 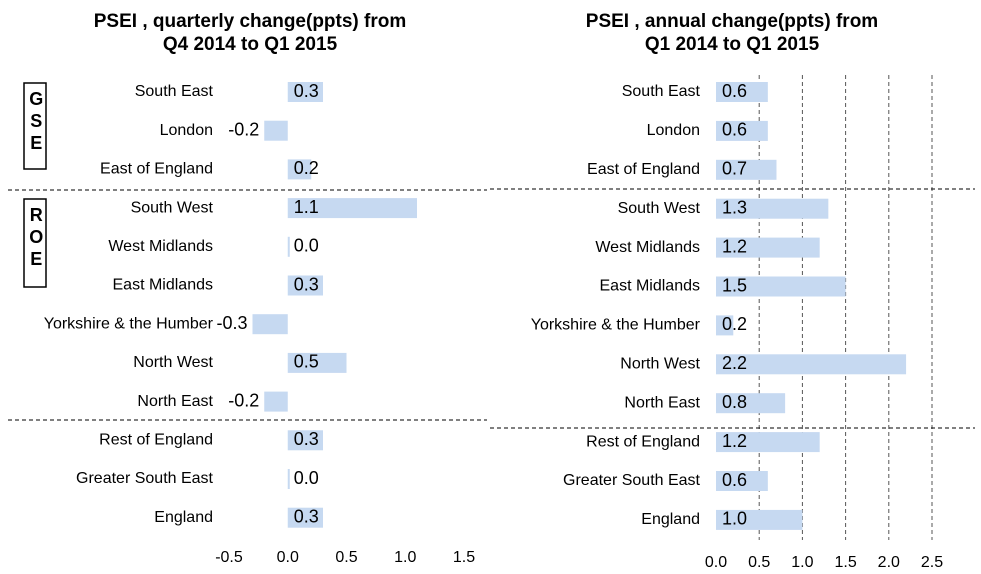 I want to click on chart-title: Q1 2014 to Q1 2015, so click(x=732, y=44).